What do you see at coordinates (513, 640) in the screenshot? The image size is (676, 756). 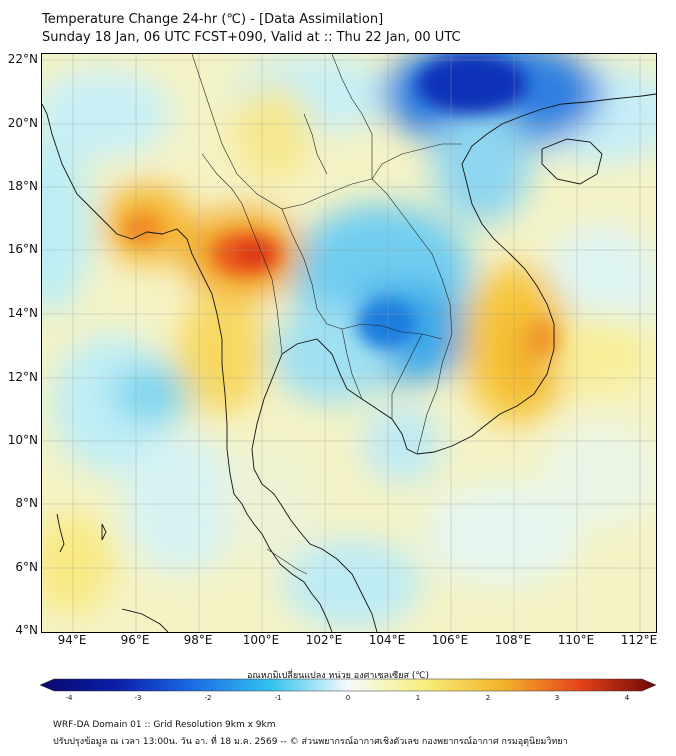 I see `lon-label-108e: 108°E` at bounding box center [513, 640].